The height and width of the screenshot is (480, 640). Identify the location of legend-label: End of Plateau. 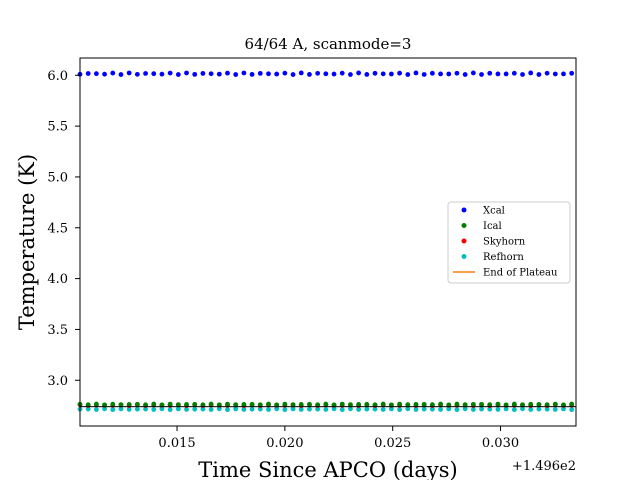
(520, 273).